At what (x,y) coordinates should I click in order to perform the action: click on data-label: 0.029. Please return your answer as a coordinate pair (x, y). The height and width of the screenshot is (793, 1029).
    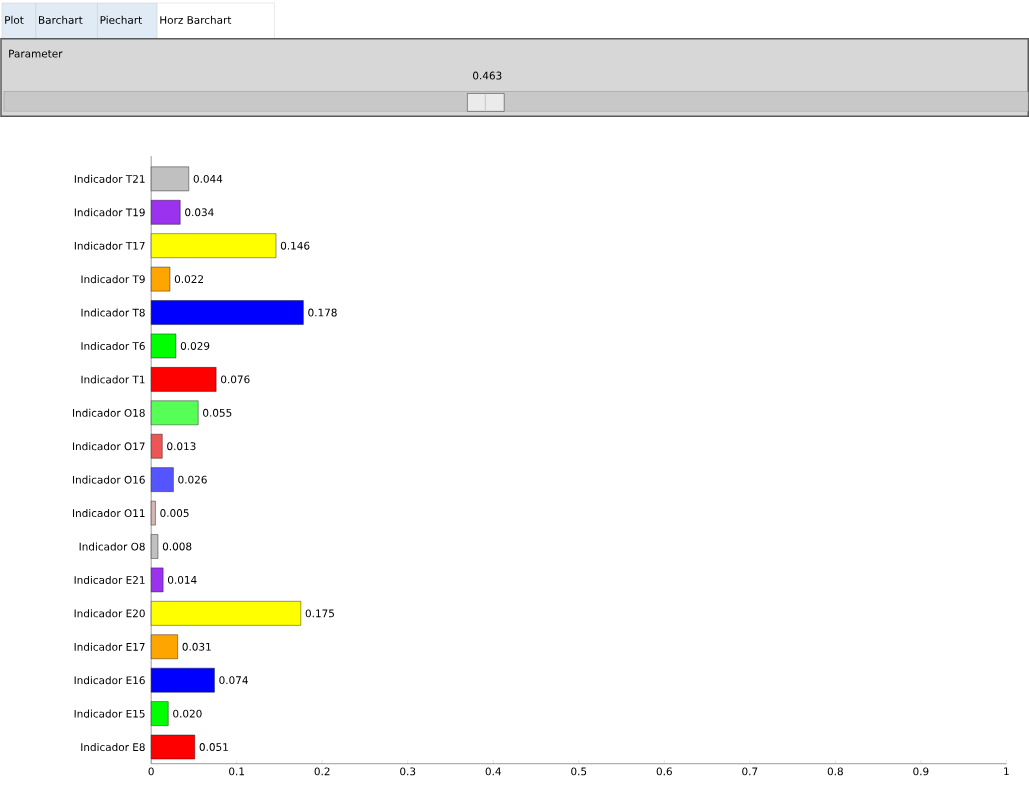
    Looking at the image, I should click on (195, 346).